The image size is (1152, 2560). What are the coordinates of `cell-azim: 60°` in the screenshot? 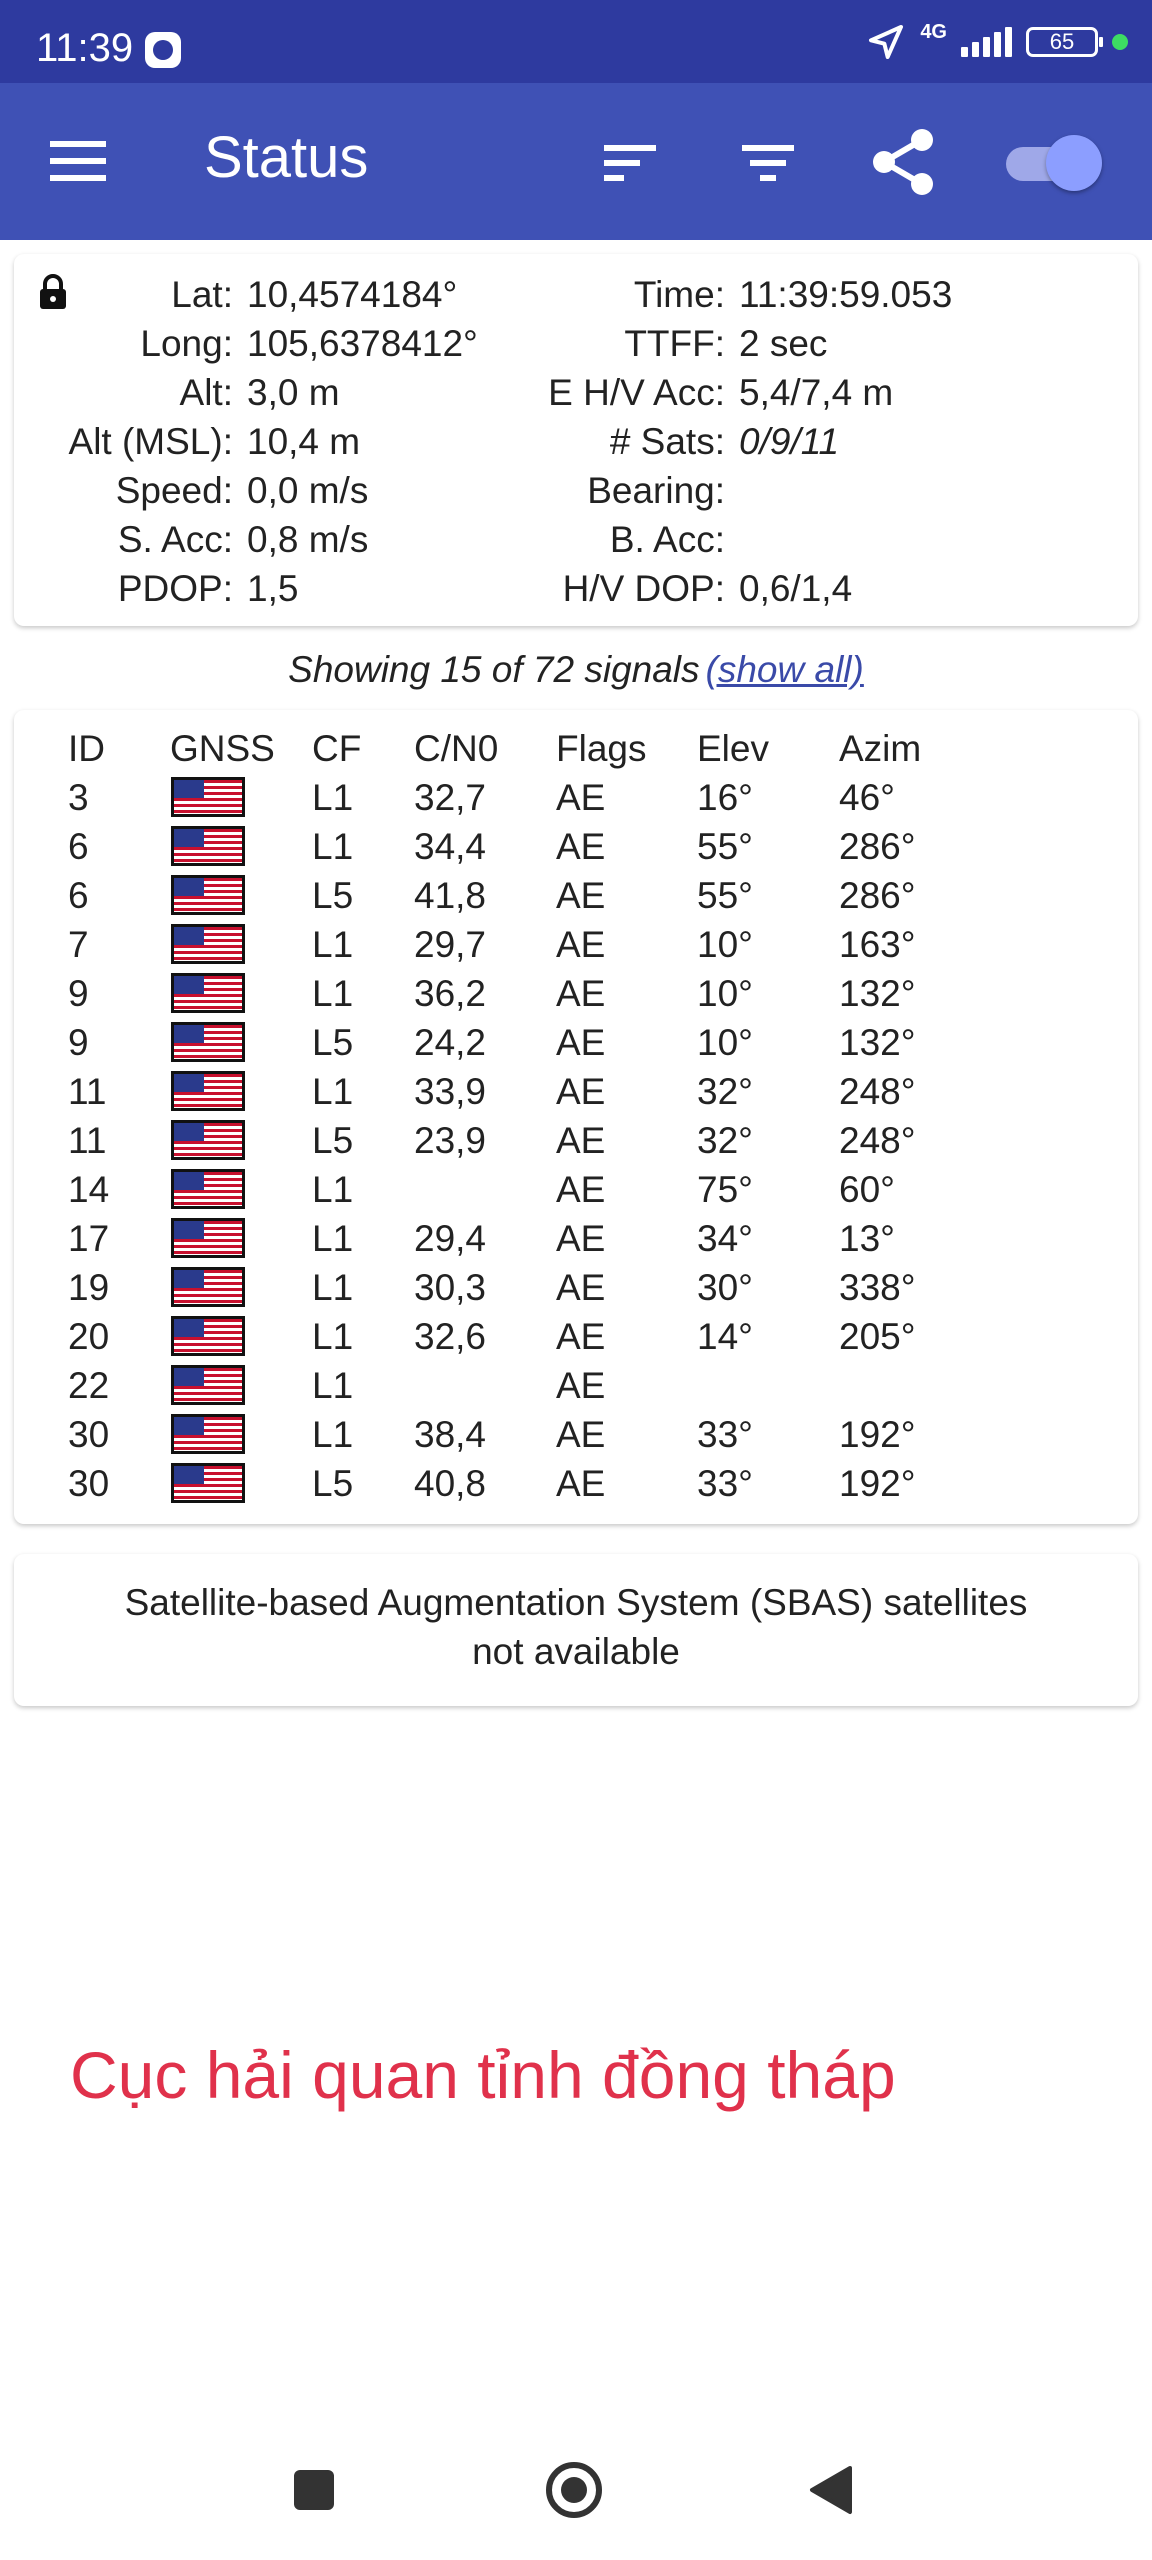 It's located at (867, 1189).